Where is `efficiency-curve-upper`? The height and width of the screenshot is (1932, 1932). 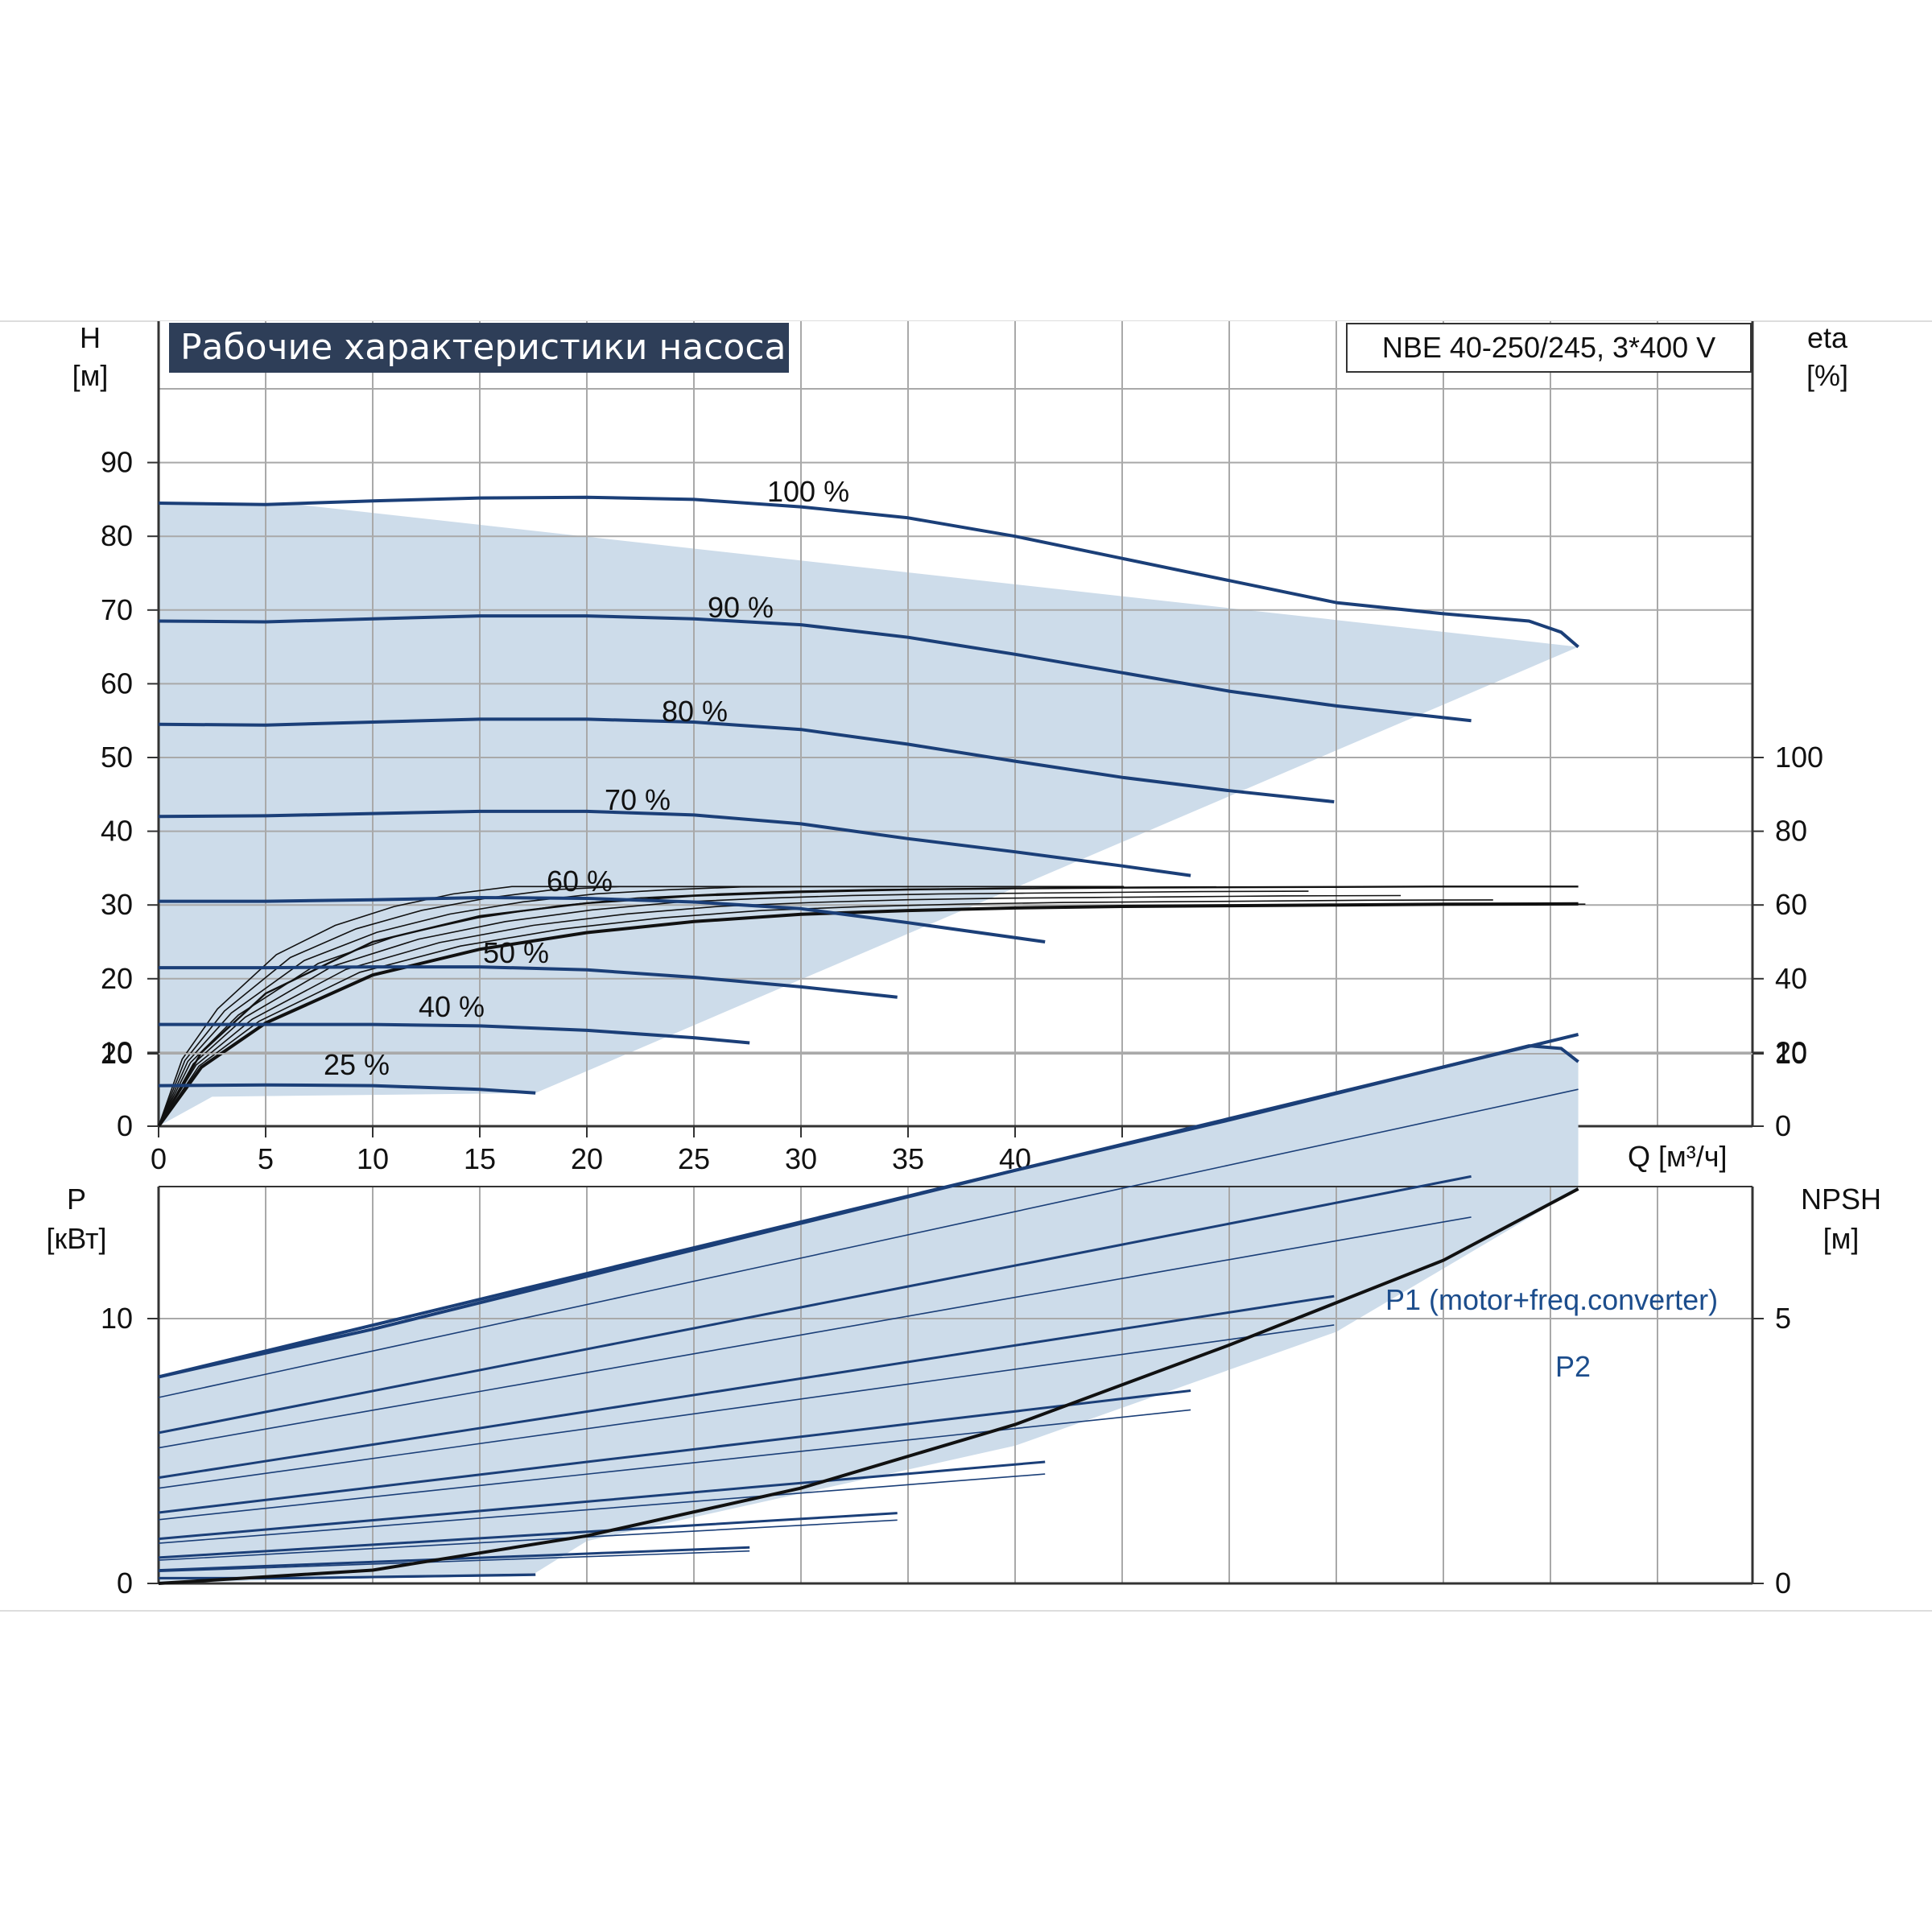
efficiency-curve-upper is located at coordinates (868, 1007).